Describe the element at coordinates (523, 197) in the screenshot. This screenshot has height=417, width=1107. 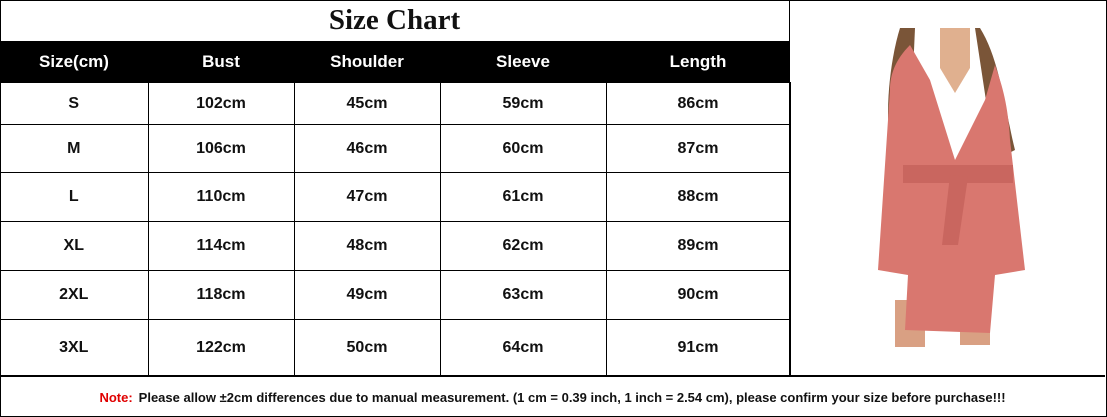
I see `measurement-cell: 61cm` at that location.